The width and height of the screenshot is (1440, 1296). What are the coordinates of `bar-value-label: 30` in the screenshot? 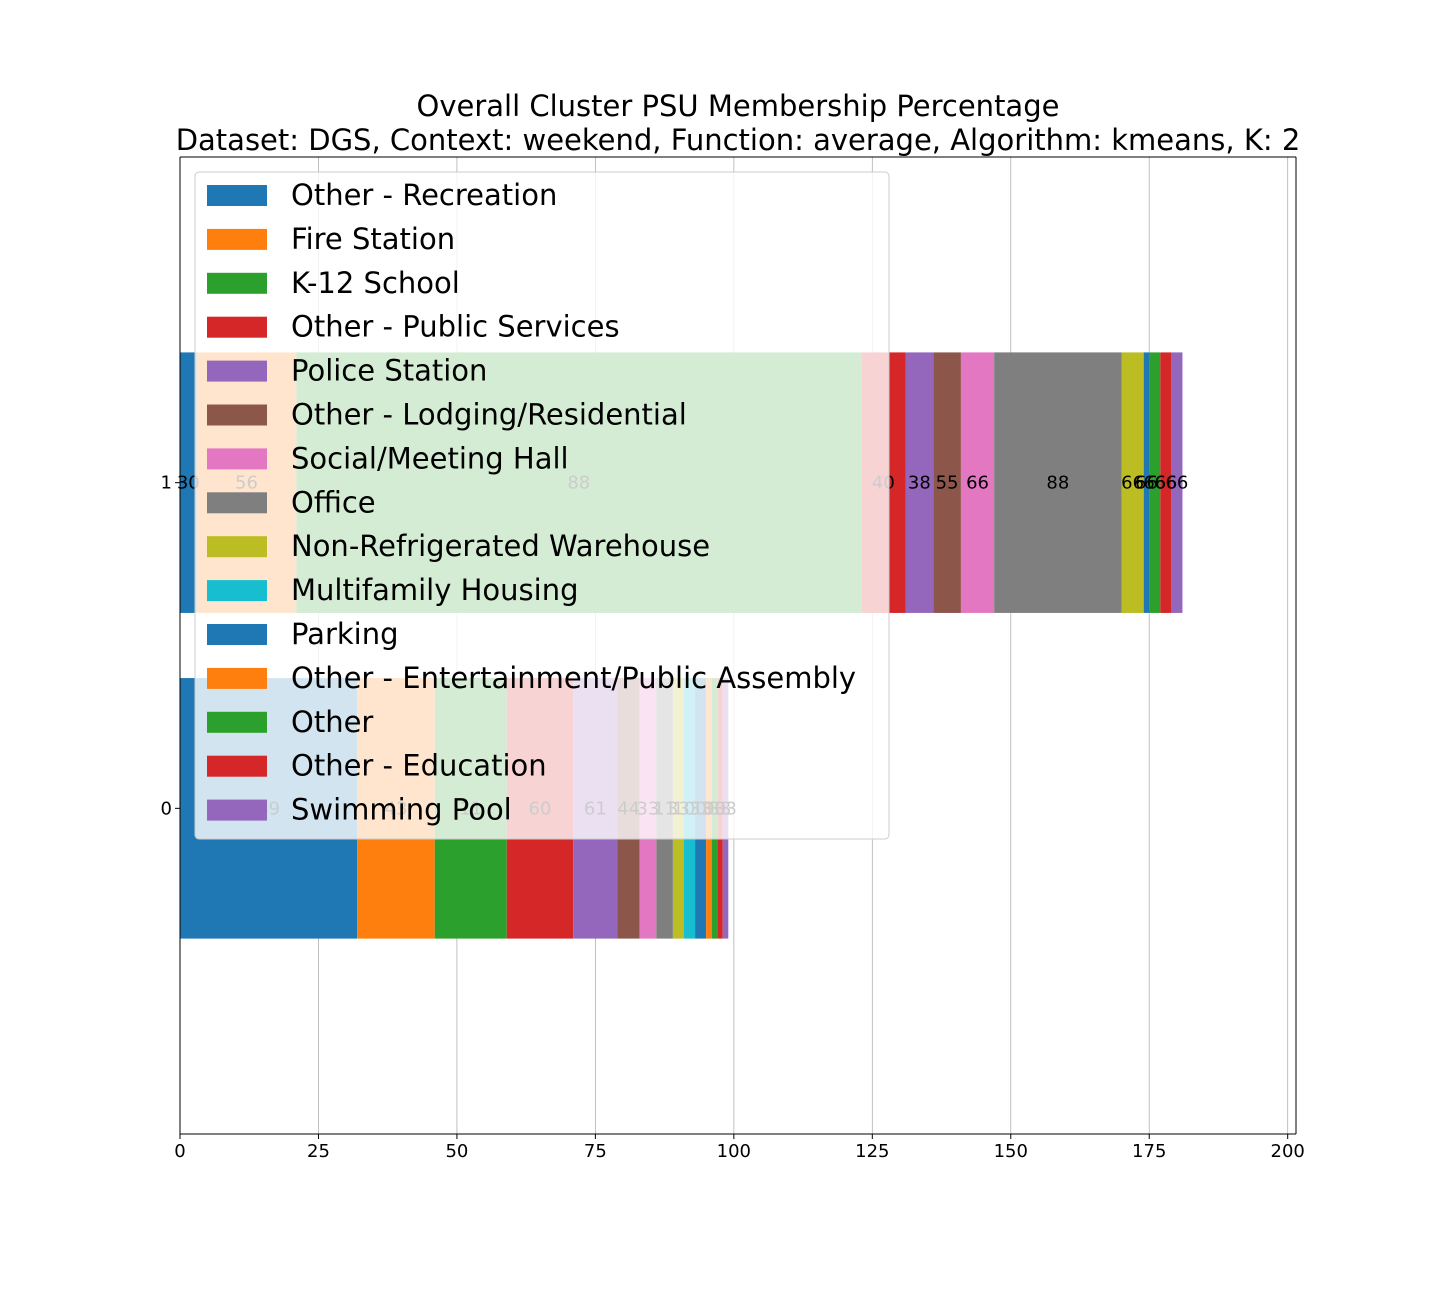 It's located at (188, 483).